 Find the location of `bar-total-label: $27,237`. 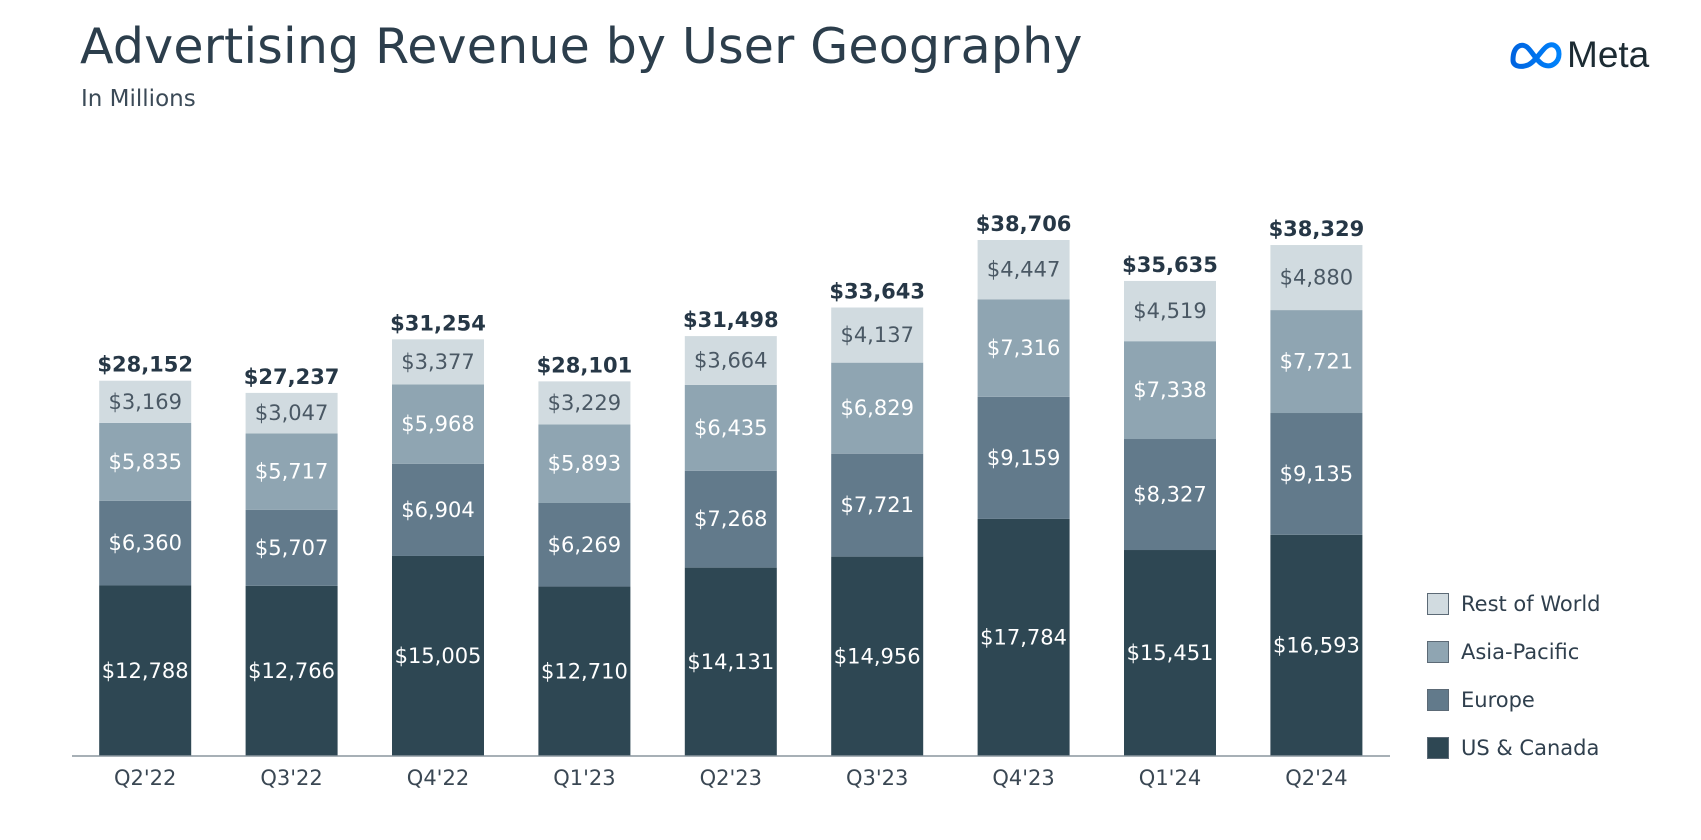

bar-total-label: $27,237 is located at coordinates (292, 377).